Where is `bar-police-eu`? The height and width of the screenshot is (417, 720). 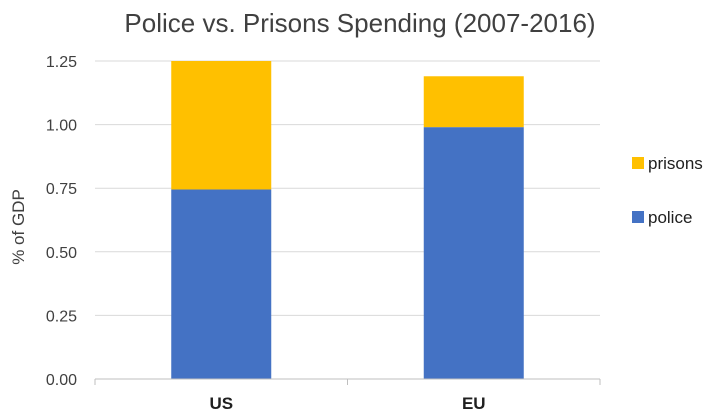
bar-police-eu is located at coordinates (473, 253).